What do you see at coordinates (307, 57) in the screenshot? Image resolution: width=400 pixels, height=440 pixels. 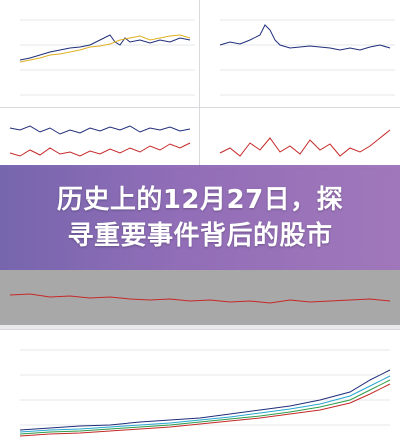 I see `line-chart-top-right` at bounding box center [307, 57].